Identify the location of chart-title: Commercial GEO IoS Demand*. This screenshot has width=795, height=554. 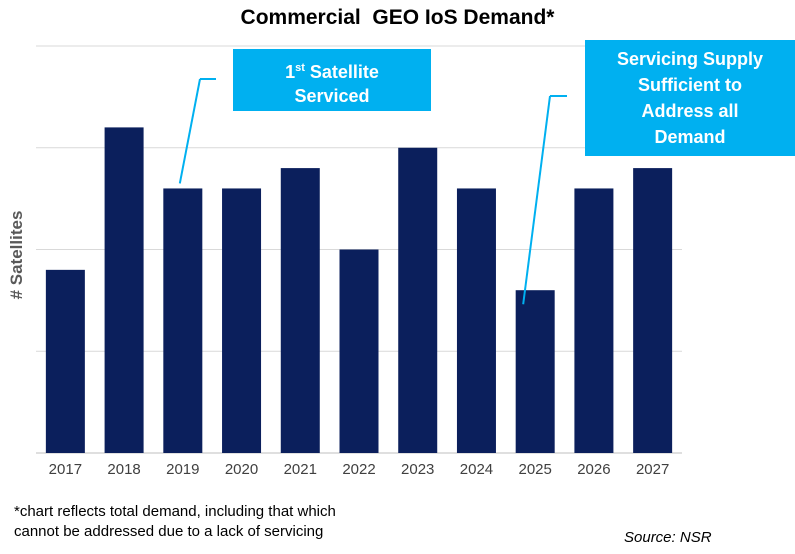
(397, 17).